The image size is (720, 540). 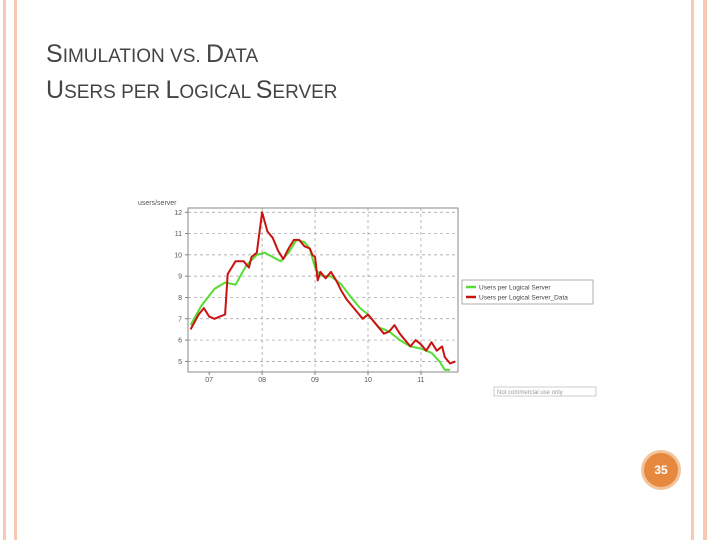 I want to click on legend-box, so click(x=527, y=292).